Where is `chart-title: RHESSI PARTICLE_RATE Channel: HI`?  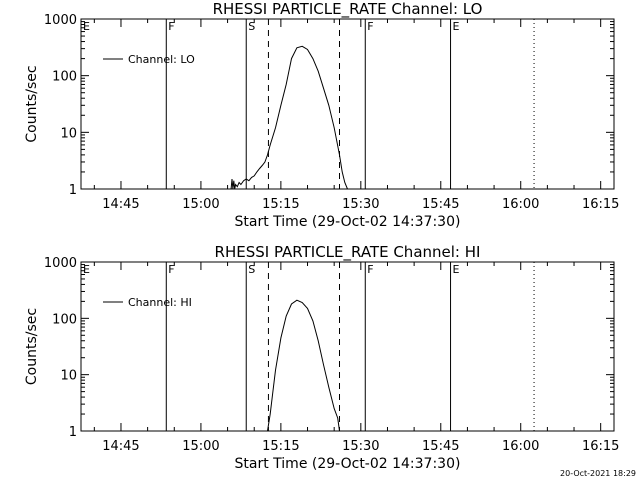 chart-title: RHESSI PARTICLE_RATE Channel: HI is located at coordinates (348, 252).